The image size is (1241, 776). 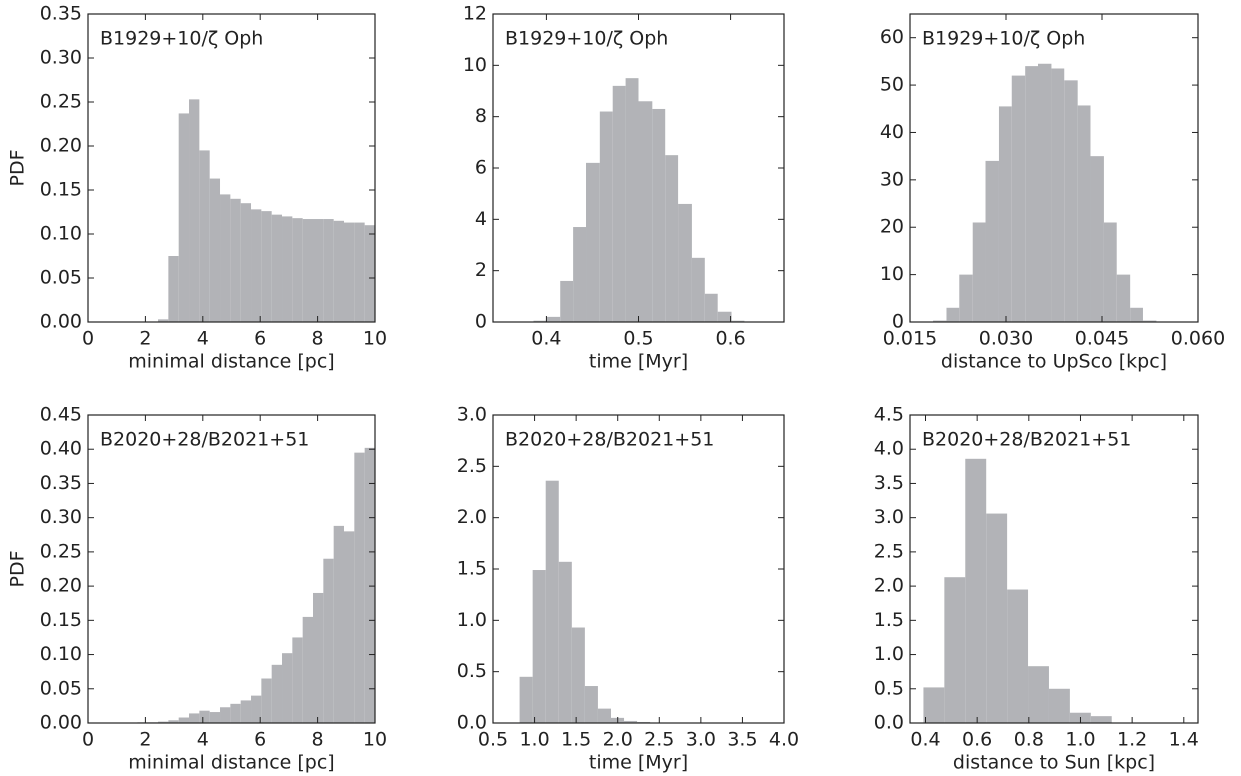 What do you see at coordinates (892, 37) in the screenshot?
I see `y-tick-label: 60` at bounding box center [892, 37].